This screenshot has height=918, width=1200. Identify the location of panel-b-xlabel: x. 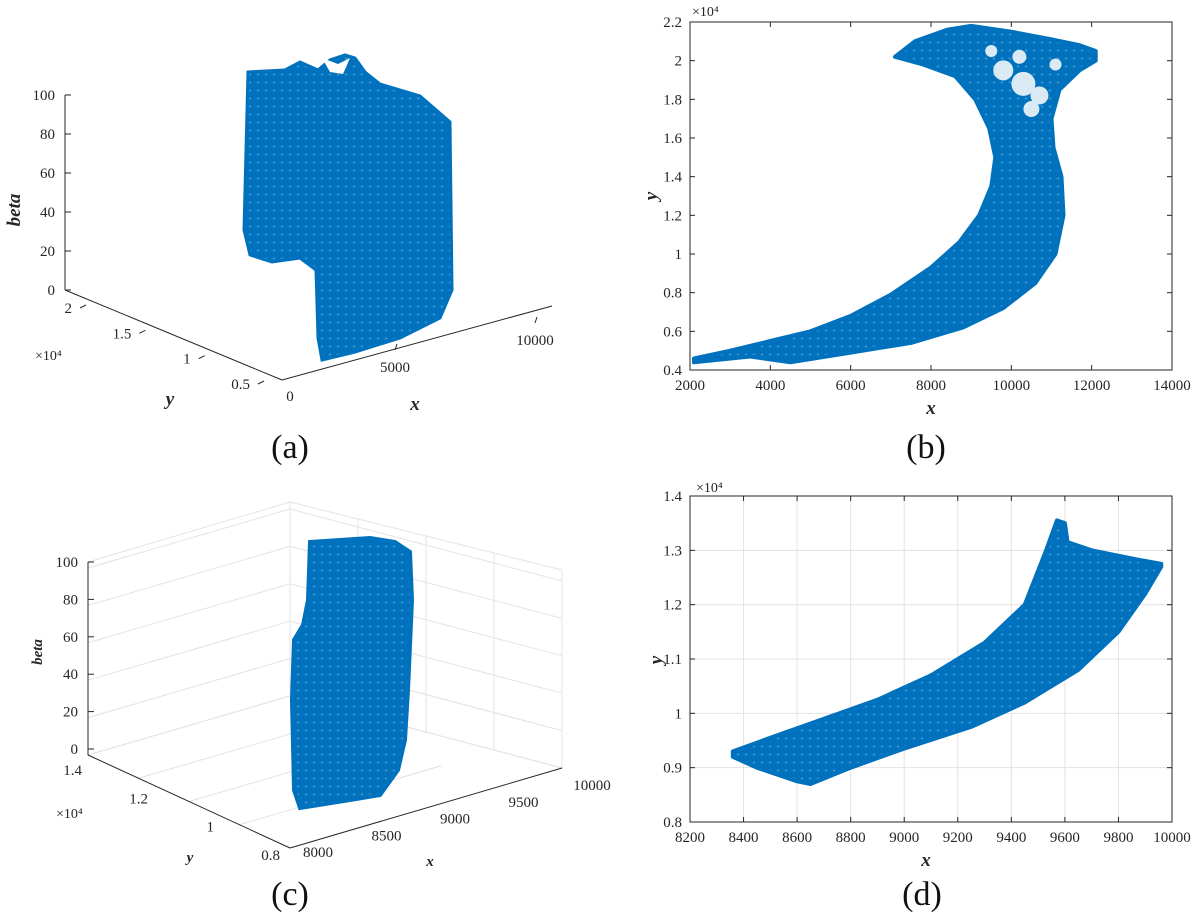
(930, 408).